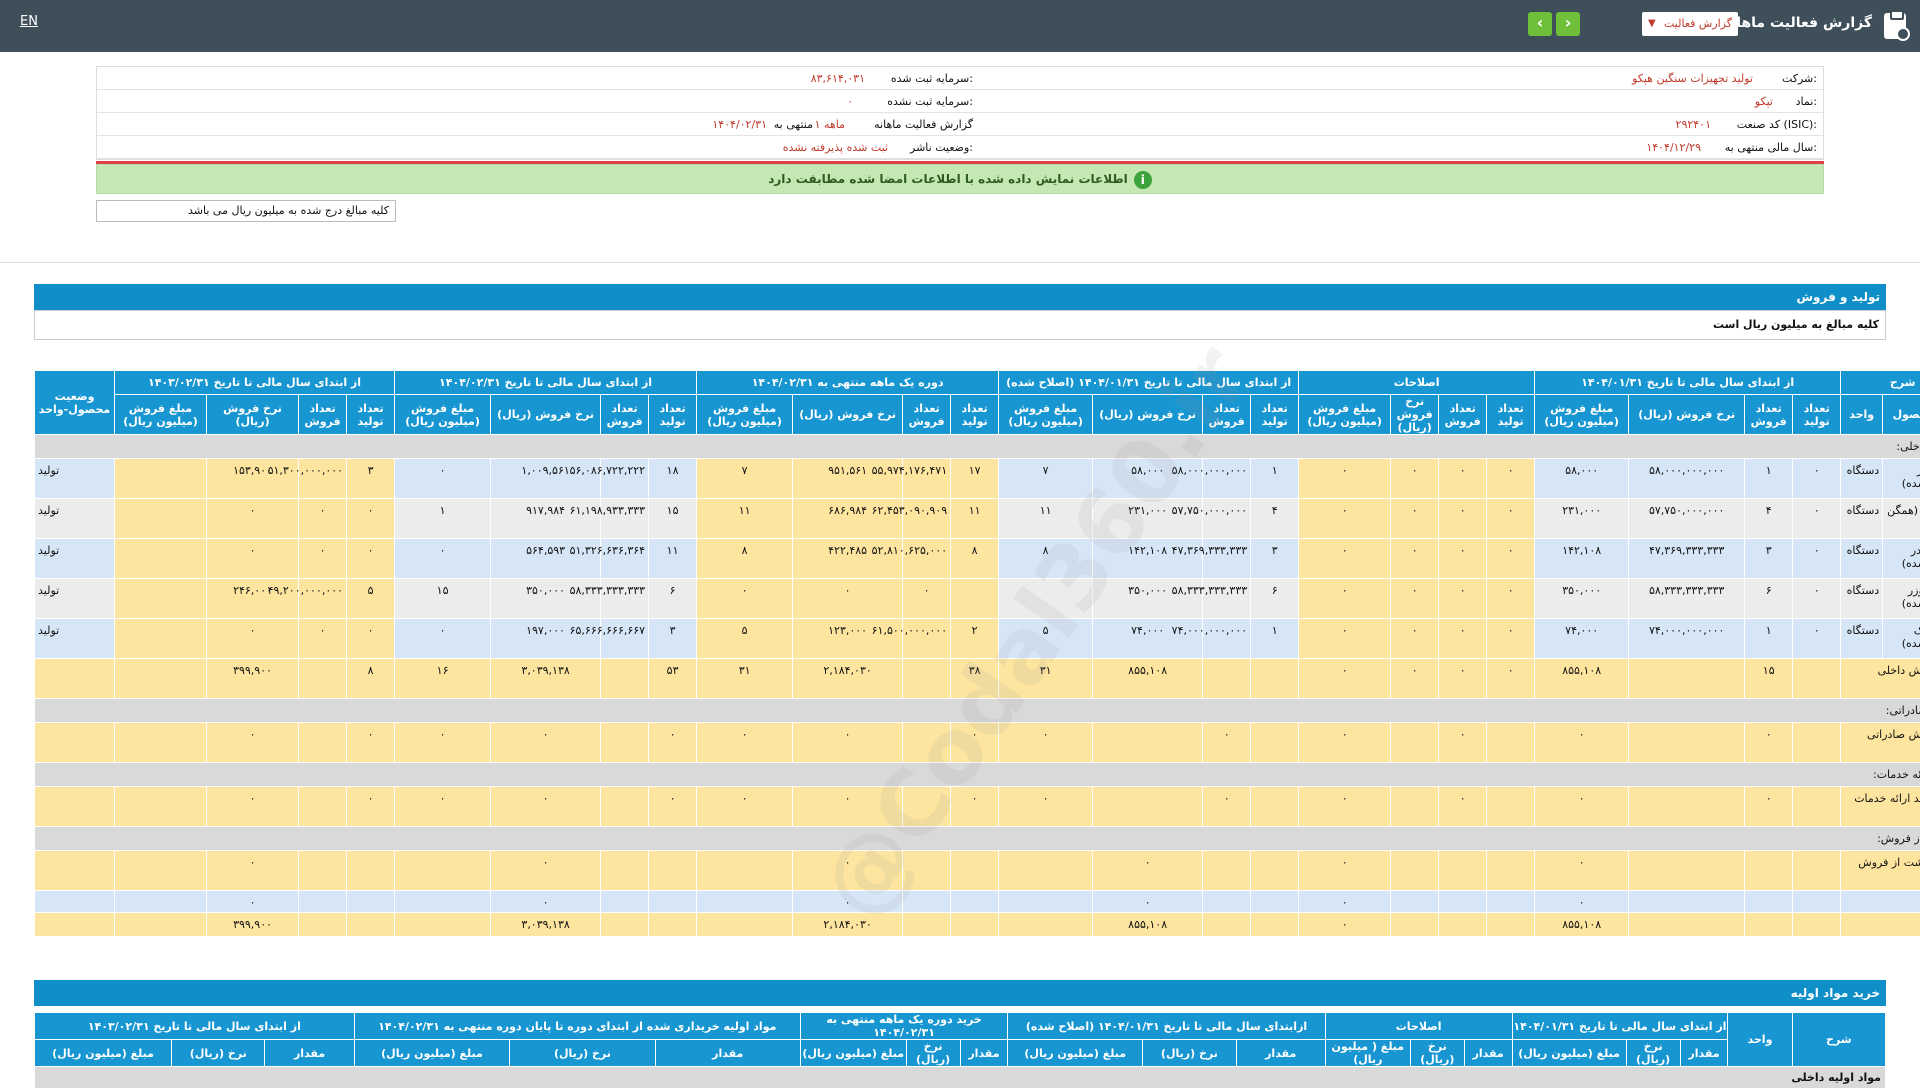 This screenshot has height=1089, width=1920. What do you see at coordinates (1769, 519) in the screenshot?
I see `cell-value: ۴` at bounding box center [1769, 519].